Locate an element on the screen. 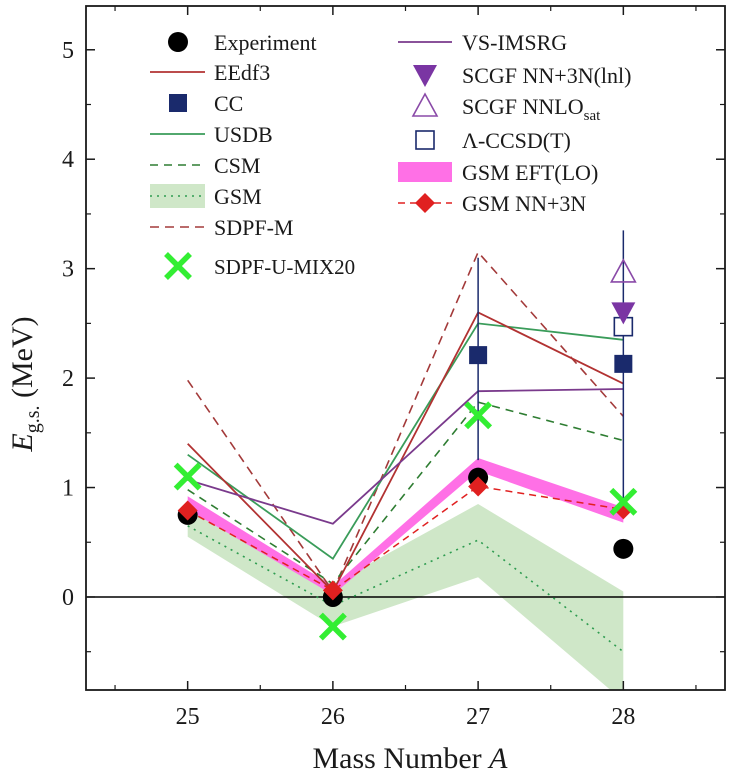  y-axis-label: Eg.s. (MeV) is located at coordinates (25, 384).